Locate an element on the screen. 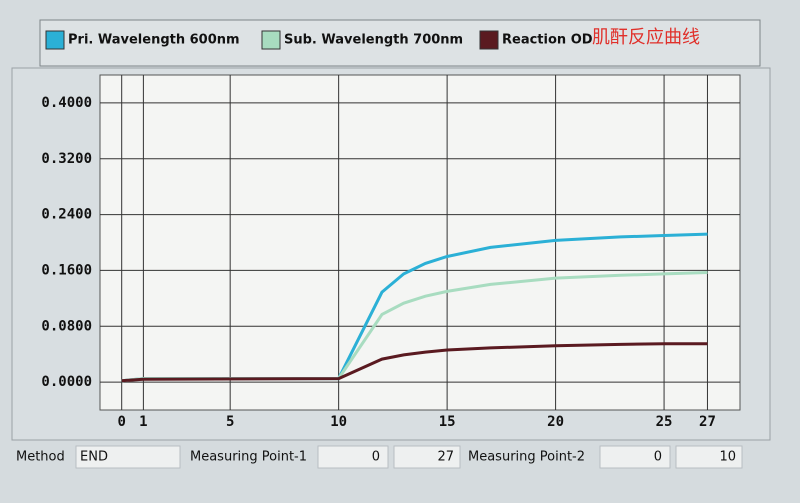  y-tick-label: 0.0000 is located at coordinates (66, 382).